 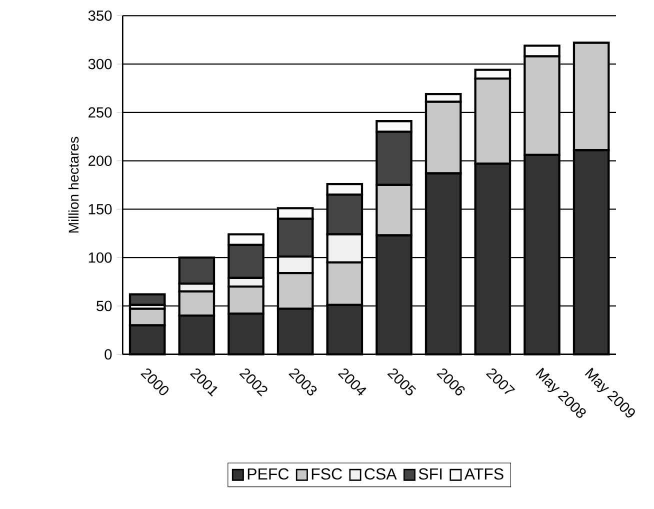 I want to click on legend-label: SFI, so click(x=430, y=474).